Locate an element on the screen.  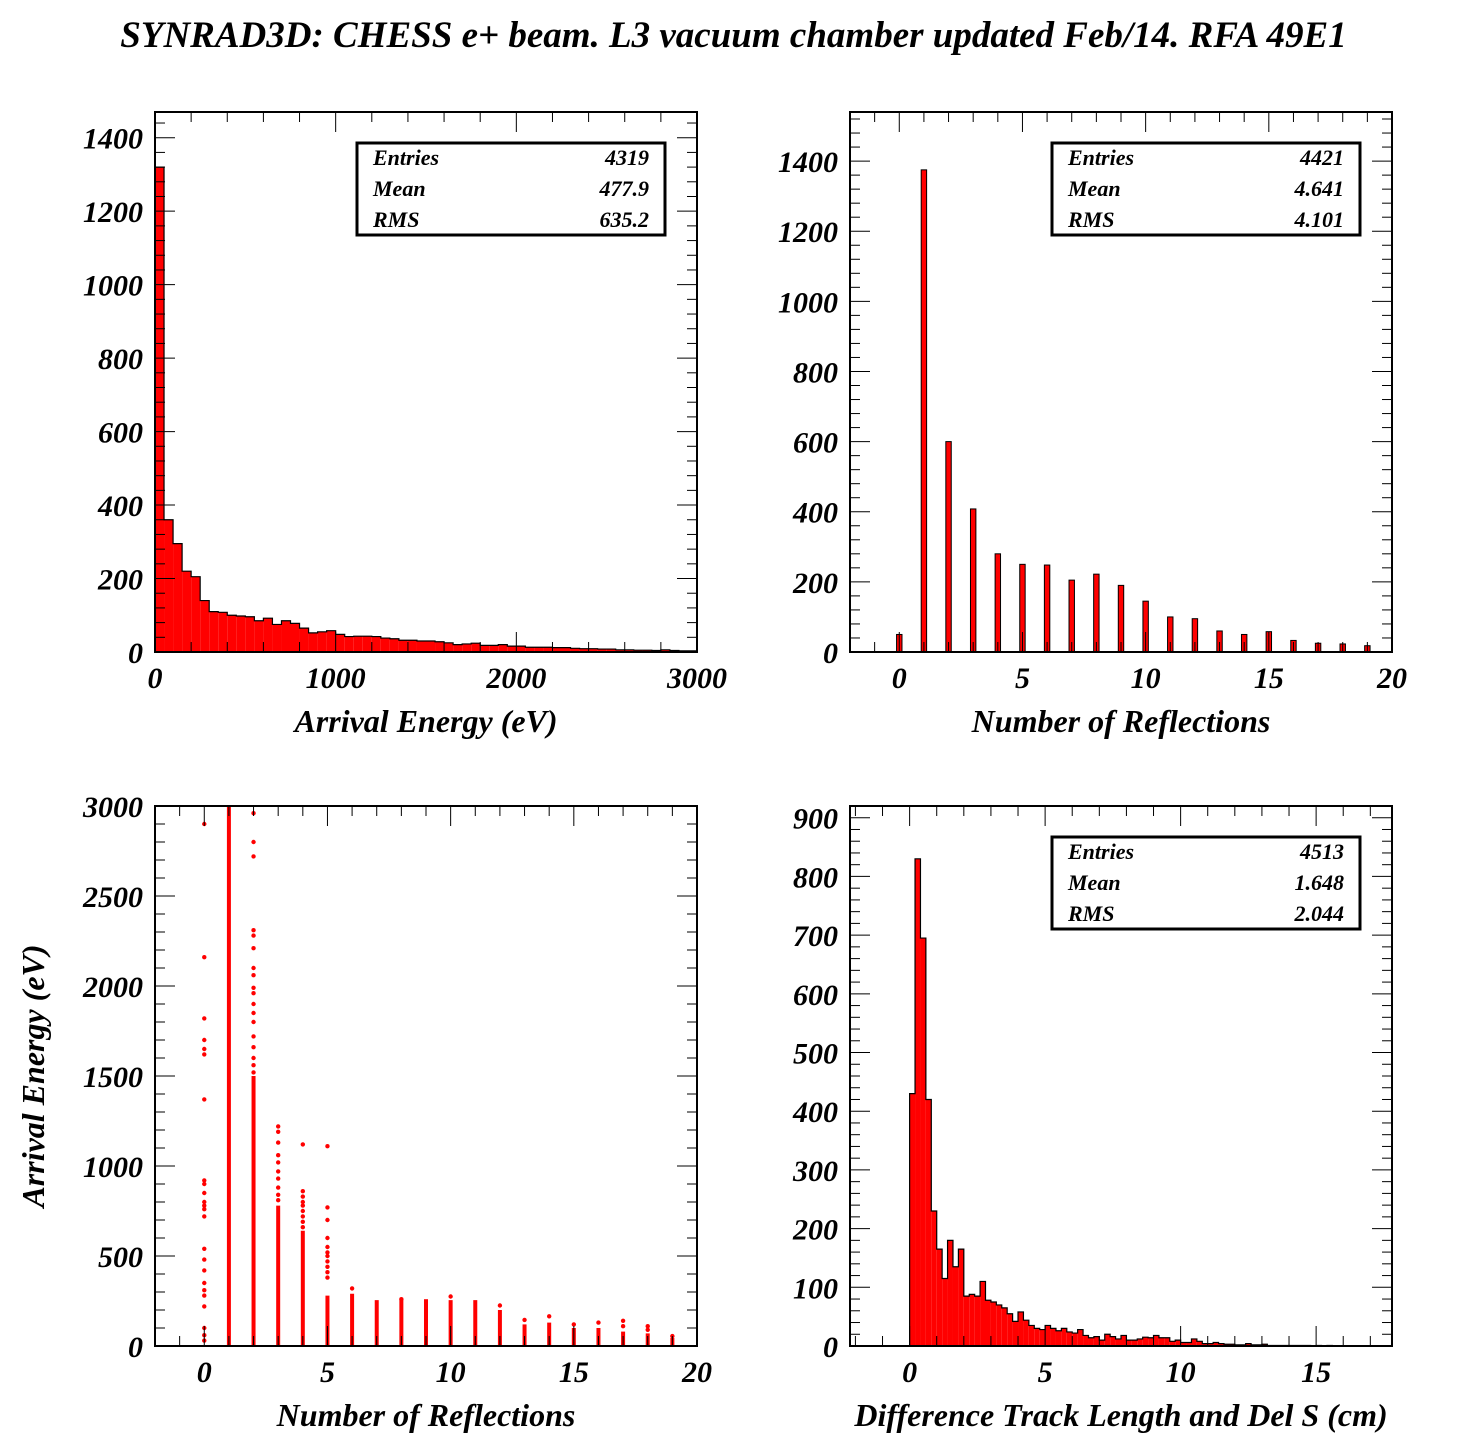
y-tick-label: 800 is located at coordinates (815, 372).